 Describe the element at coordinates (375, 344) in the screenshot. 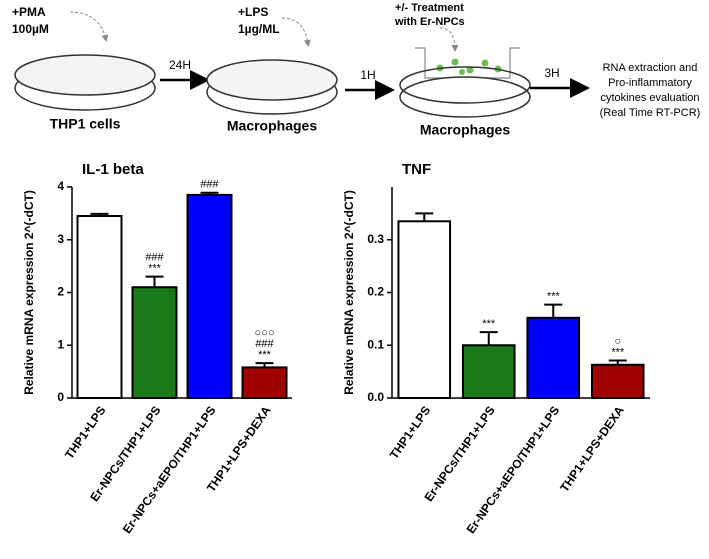

I see `y-tick-label: 0.1` at that location.